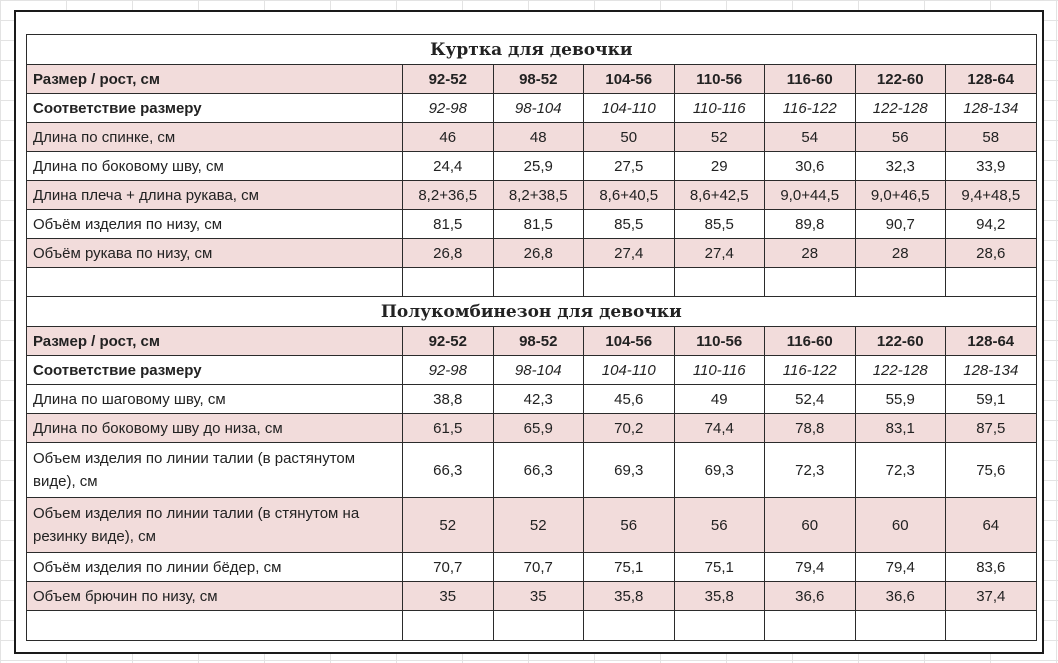 This screenshot has width=1058, height=663. I want to click on size-cell: 28, so click(810, 253).